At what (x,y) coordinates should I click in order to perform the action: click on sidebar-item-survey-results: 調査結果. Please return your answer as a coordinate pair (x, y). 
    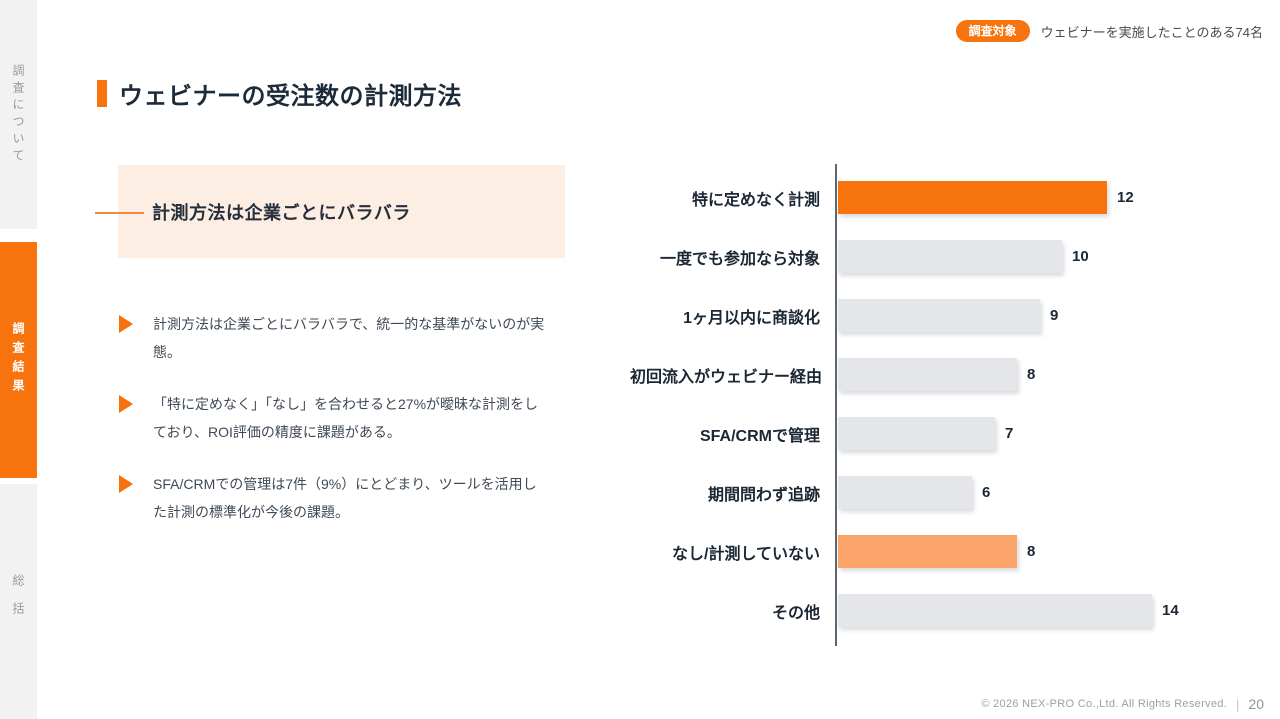
    Looking at the image, I should click on (18, 360).